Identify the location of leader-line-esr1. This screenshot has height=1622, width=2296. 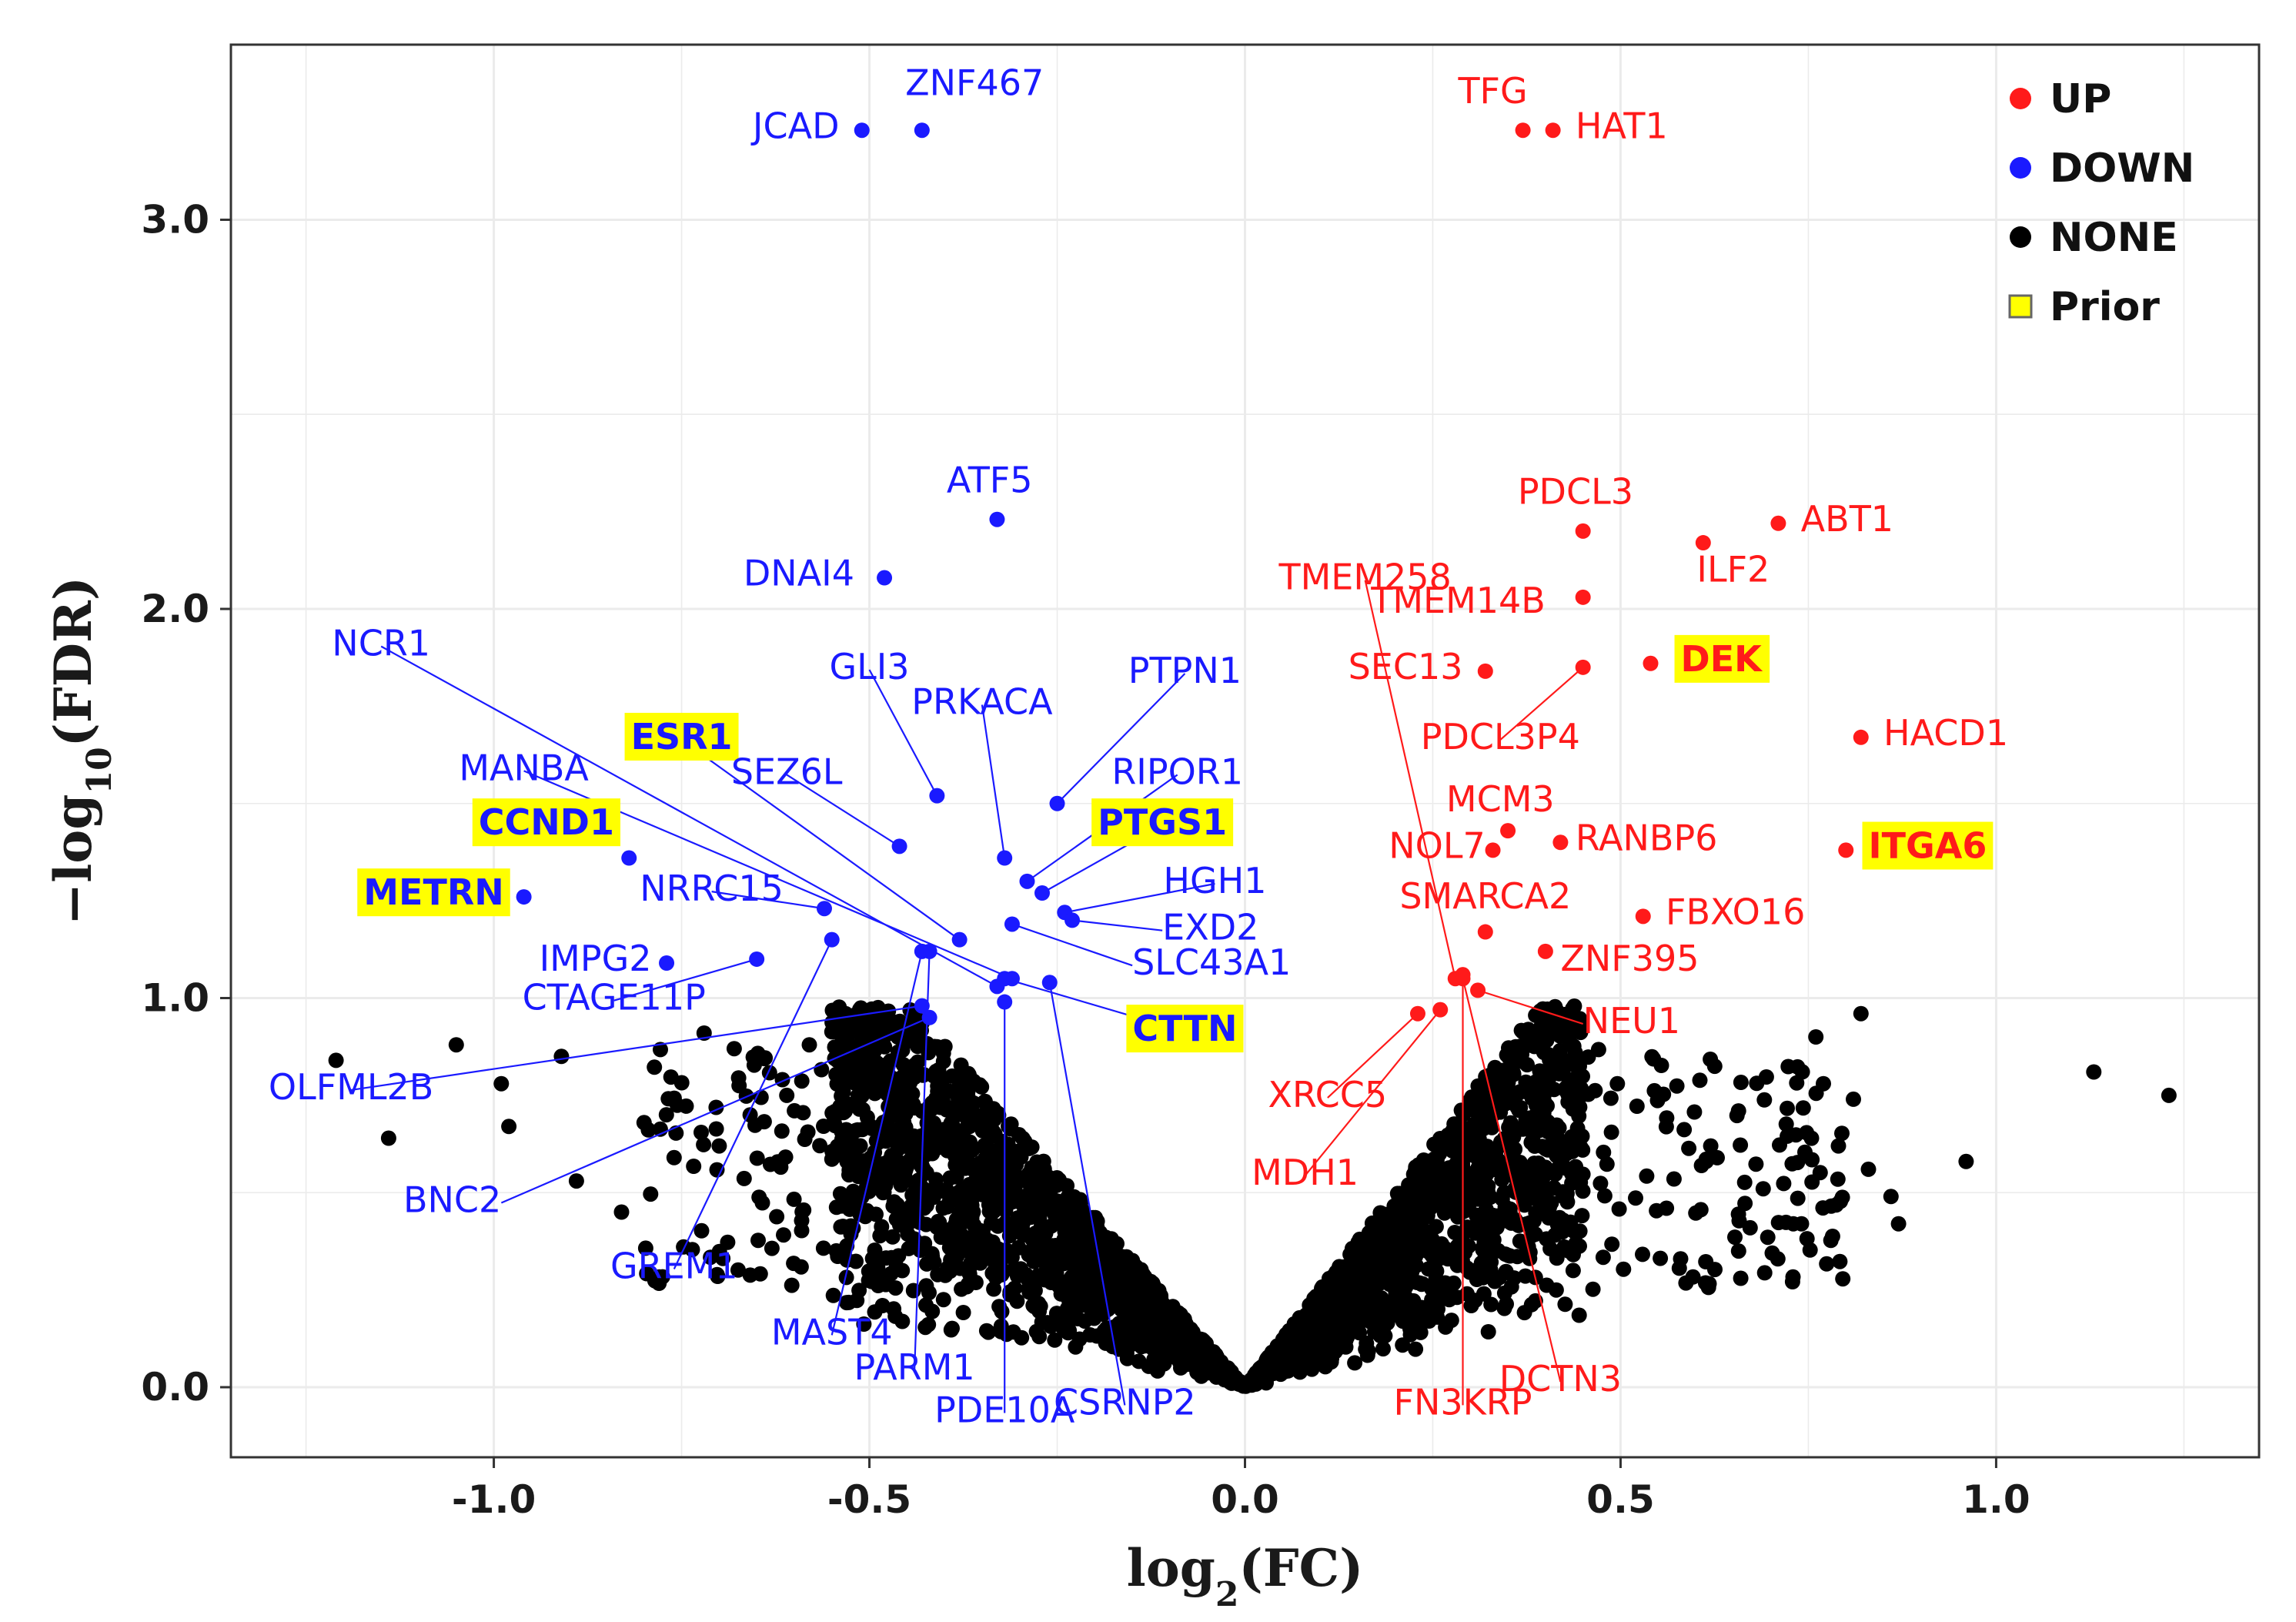
(820, 840).